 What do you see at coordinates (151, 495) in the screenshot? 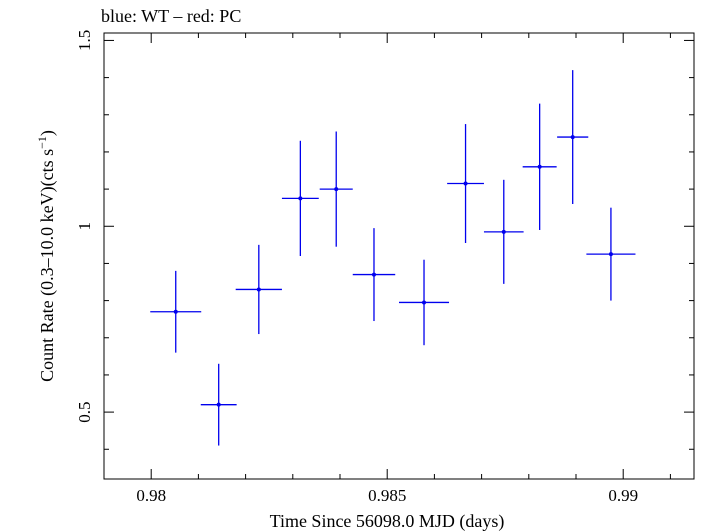
I see `x-tick-label: 0.98` at bounding box center [151, 495].